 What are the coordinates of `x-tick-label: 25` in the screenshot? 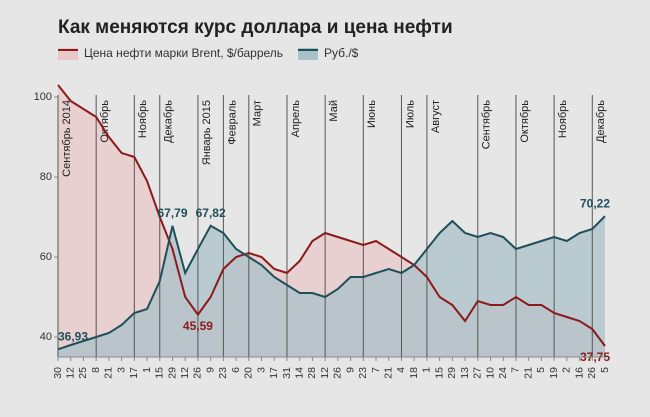 It's located at (83, 373).